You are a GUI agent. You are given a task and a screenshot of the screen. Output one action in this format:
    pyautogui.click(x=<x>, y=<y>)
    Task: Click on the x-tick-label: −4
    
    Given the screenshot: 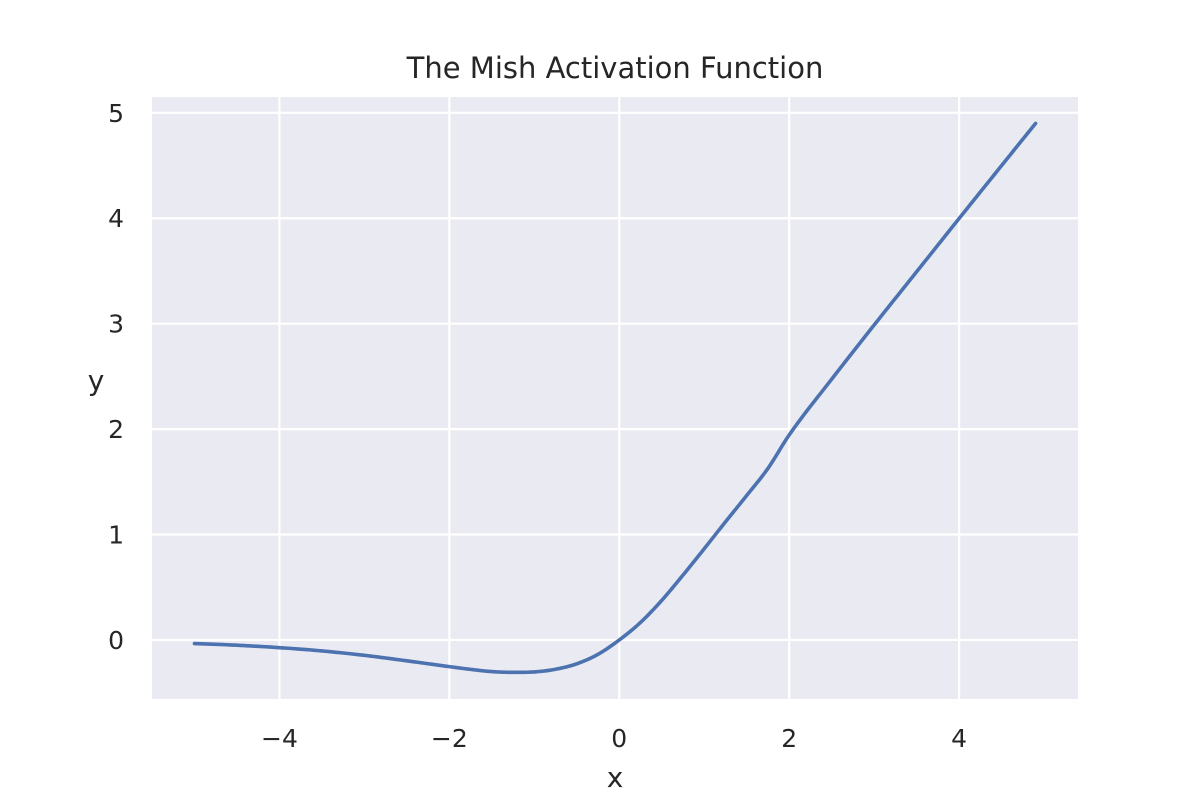 What is the action you would take?
    pyautogui.click(x=279, y=738)
    